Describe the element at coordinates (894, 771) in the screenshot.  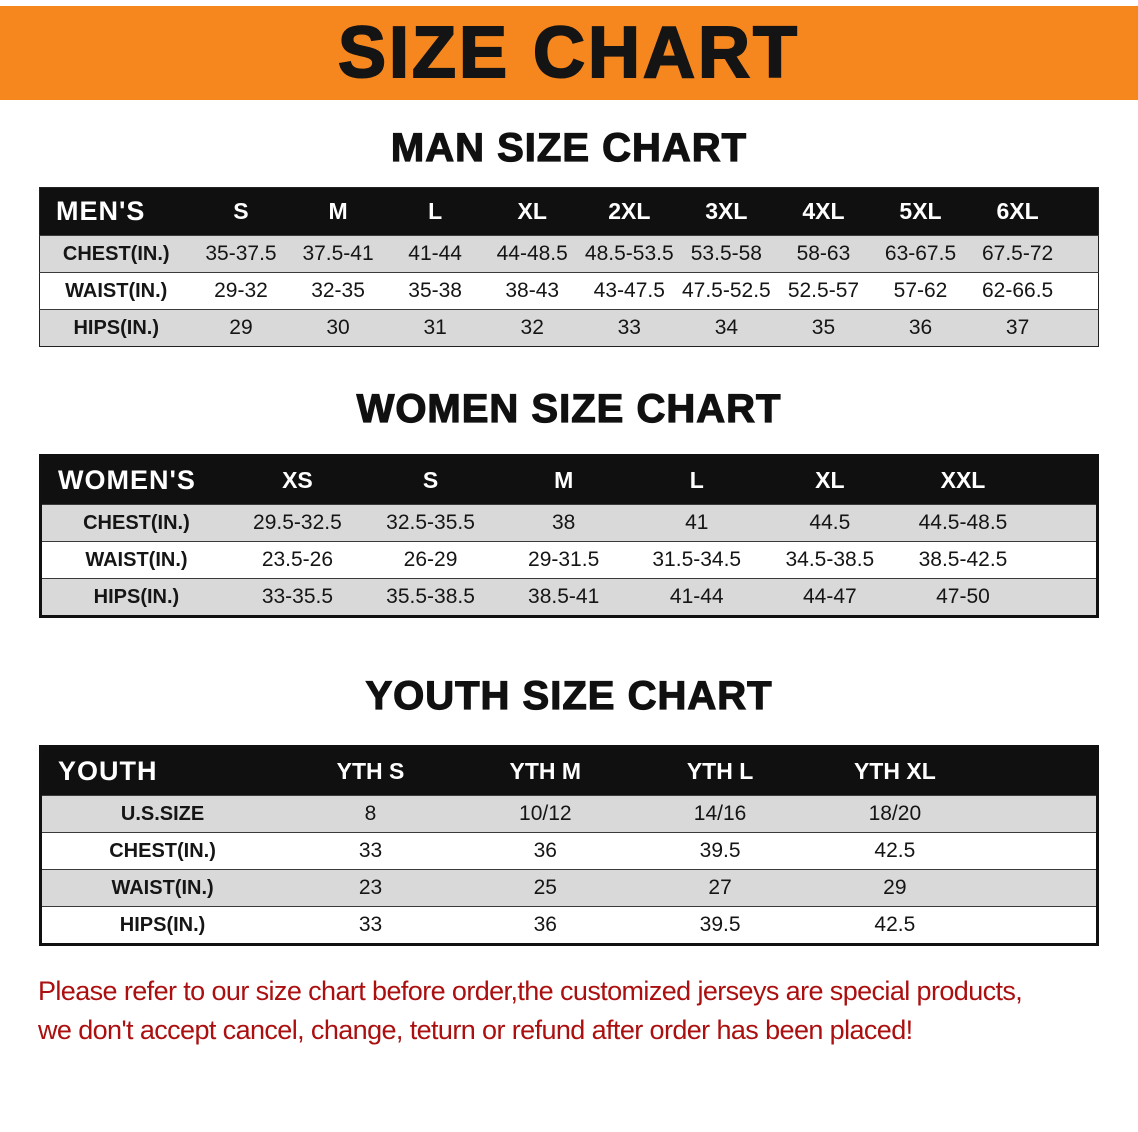
I see `column-header: YTH XL` at that location.